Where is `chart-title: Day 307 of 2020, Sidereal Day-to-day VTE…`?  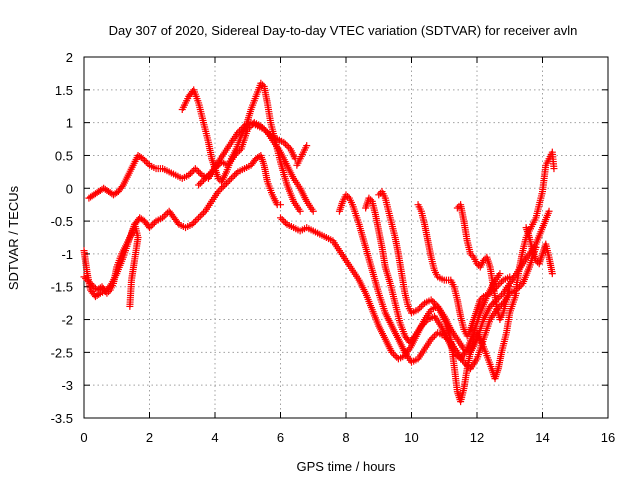
chart-title: Day 307 of 2020, Sidereal Day-to-day VTE… is located at coordinates (343, 30).